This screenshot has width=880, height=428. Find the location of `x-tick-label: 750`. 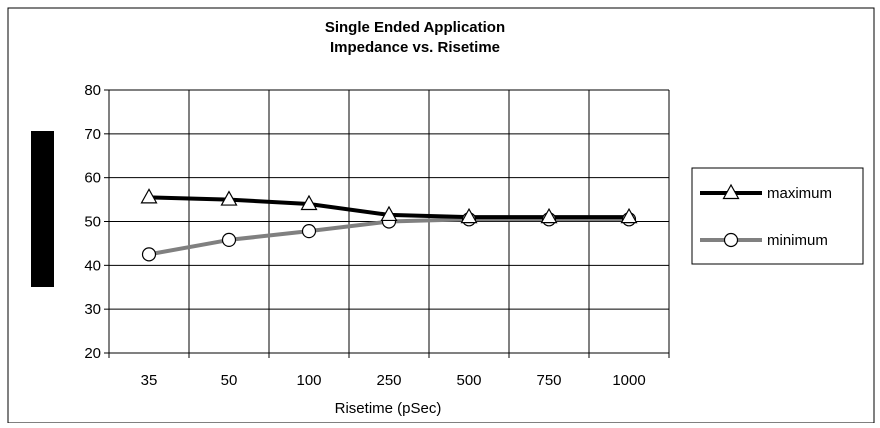

x-tick-label: 750 is located at coordinates (548, 380).